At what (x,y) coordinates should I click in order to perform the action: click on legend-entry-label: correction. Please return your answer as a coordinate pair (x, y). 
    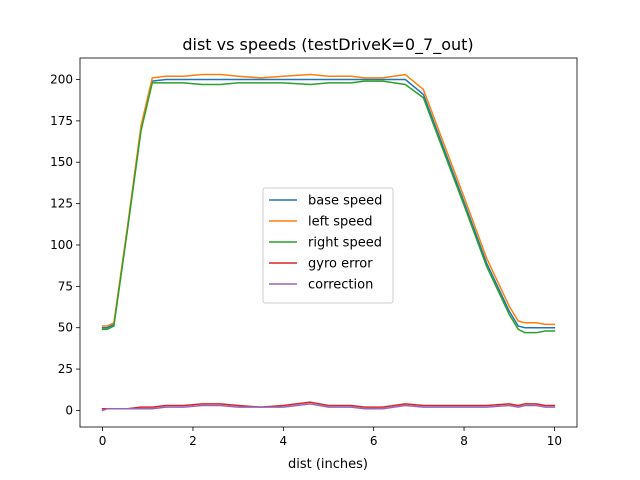
    Looking at the image, I should click on (340, 285).